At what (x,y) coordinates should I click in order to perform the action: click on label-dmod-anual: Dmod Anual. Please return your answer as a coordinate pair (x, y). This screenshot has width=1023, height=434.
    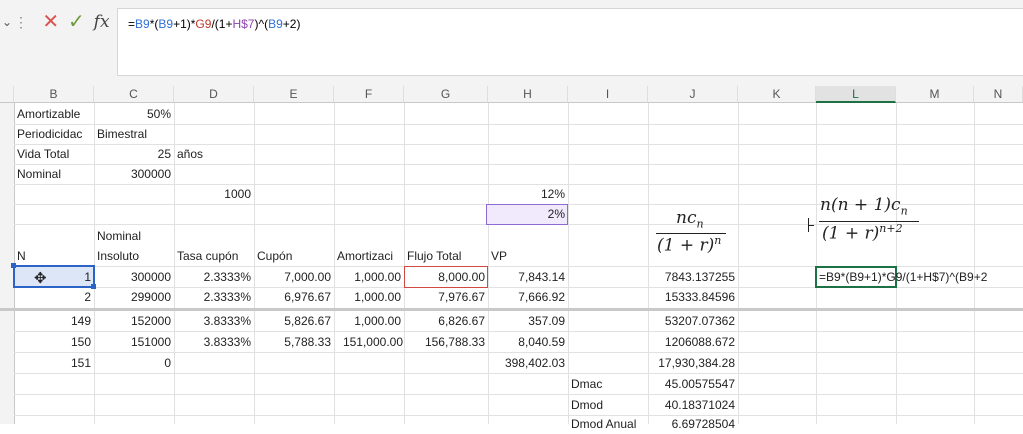
    Looking at the image, I should click on (604, 424).